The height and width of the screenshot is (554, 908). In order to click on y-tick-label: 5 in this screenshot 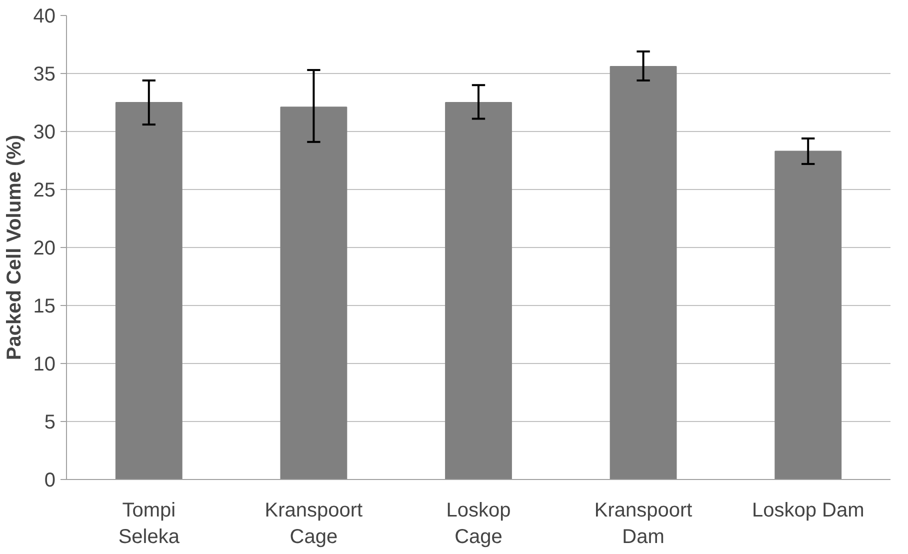, I will do `click(50, 423)`.